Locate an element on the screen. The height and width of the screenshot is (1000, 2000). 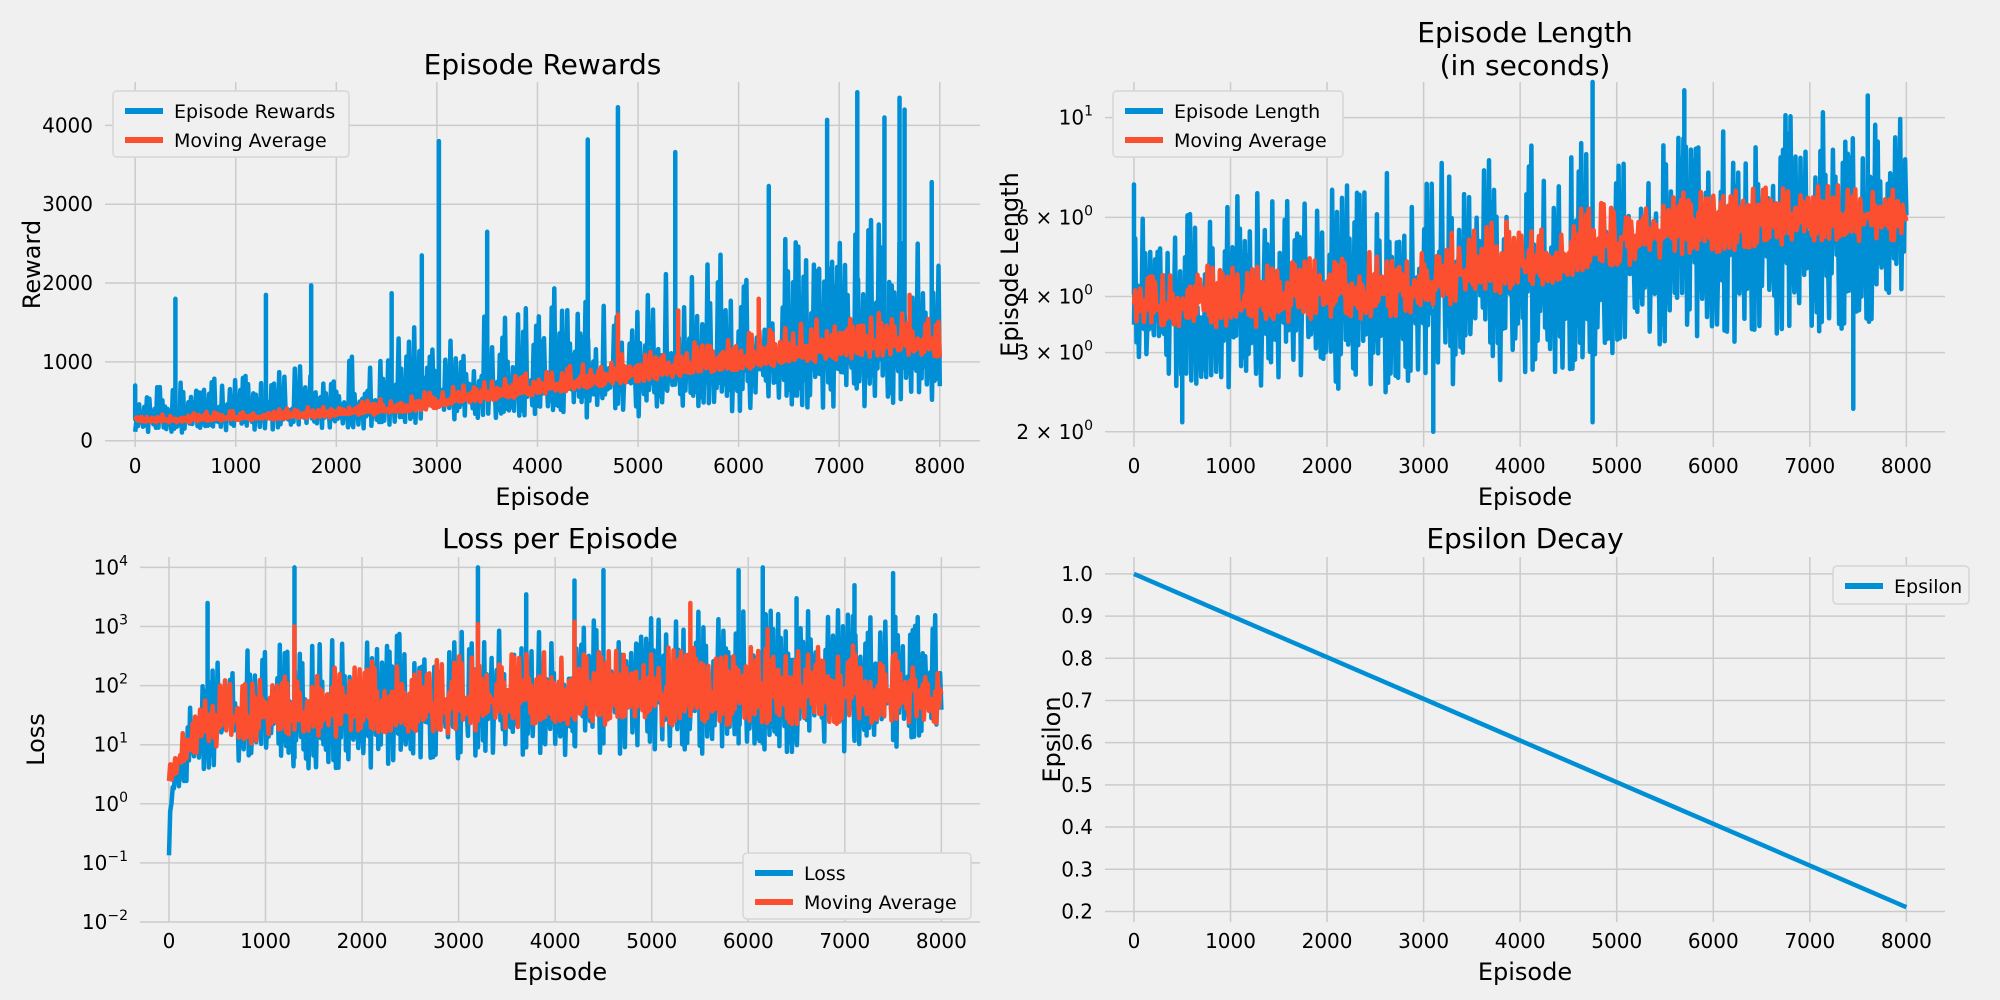
chart-title: Loss per Episode is located at coordinates (560, 538).